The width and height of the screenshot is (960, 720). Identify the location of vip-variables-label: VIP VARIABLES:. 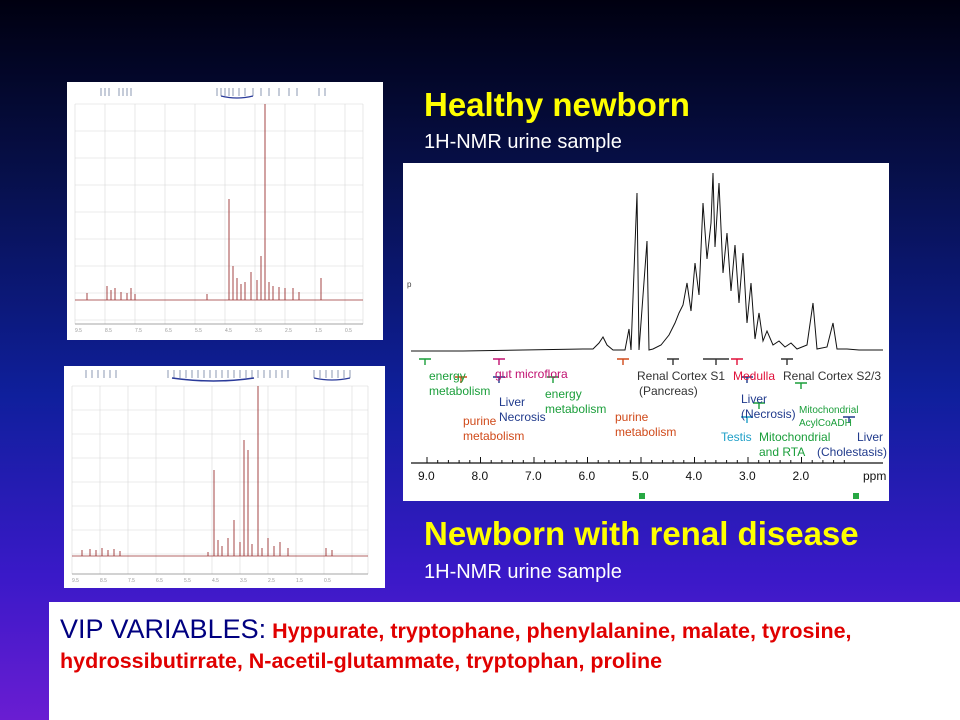
(163, 629).